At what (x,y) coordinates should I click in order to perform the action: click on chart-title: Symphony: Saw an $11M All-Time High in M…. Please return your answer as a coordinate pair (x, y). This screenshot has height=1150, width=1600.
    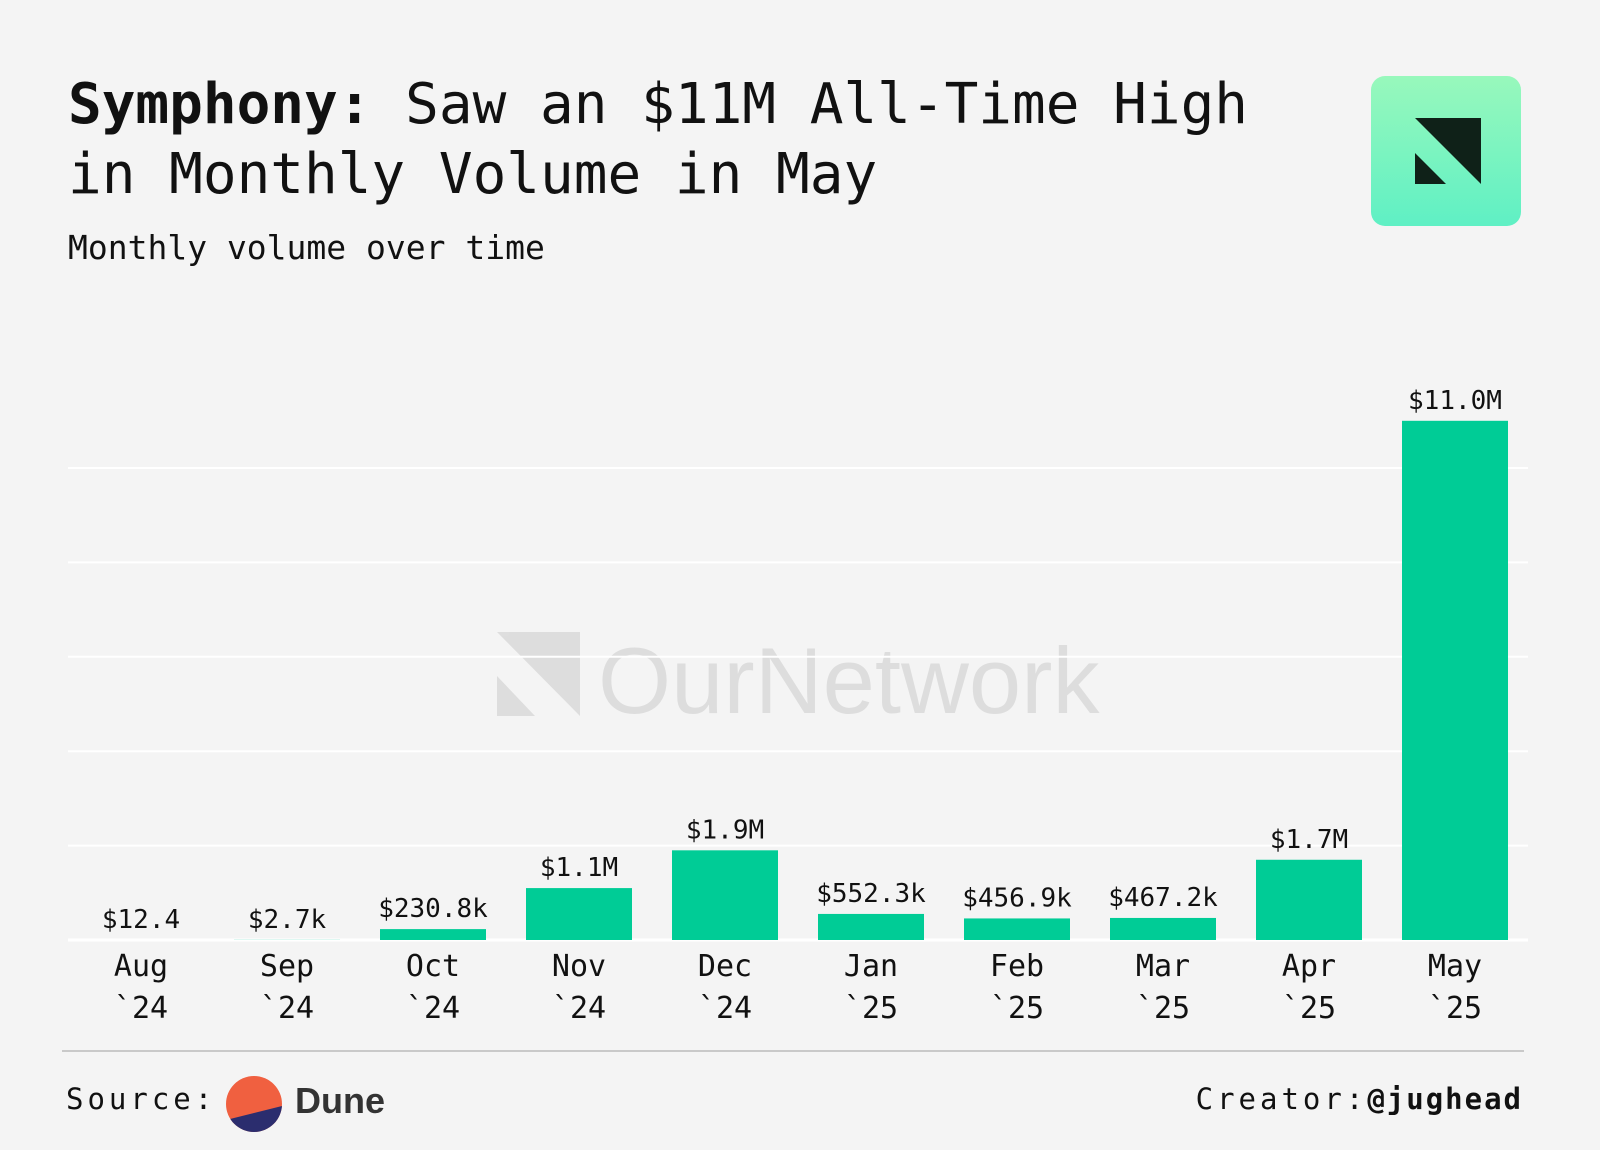
    Looking at the image, I should click on (678, 140).